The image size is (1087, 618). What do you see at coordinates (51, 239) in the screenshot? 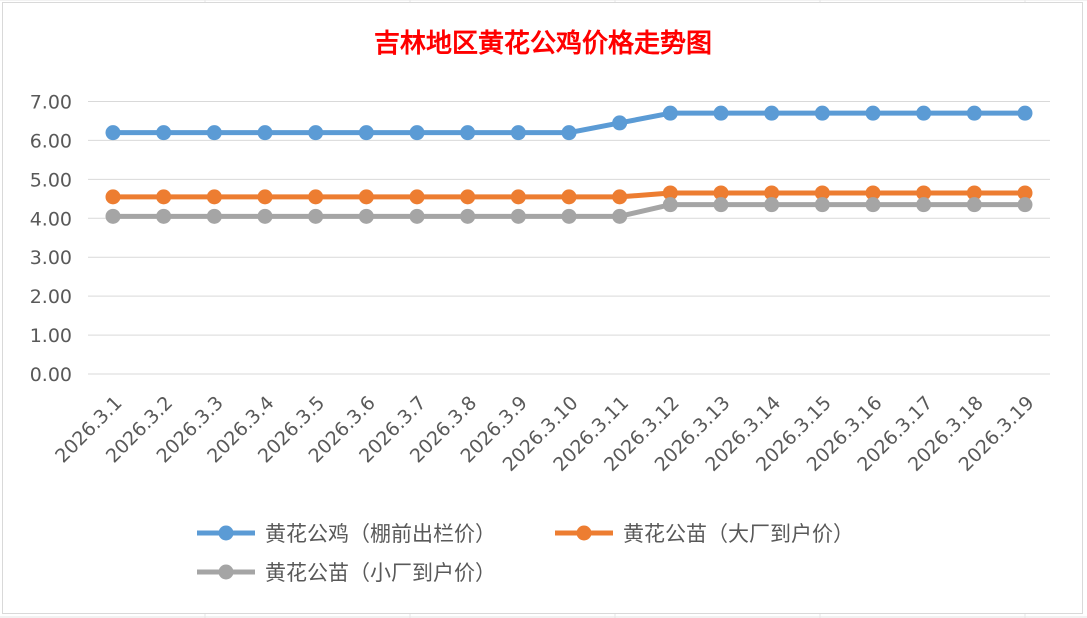
I see `y-axis-tick-labels: 0.00 1.00 2.00 3.00 4.00 5.00 6.00 7.00` at bounding box center [51, 239].